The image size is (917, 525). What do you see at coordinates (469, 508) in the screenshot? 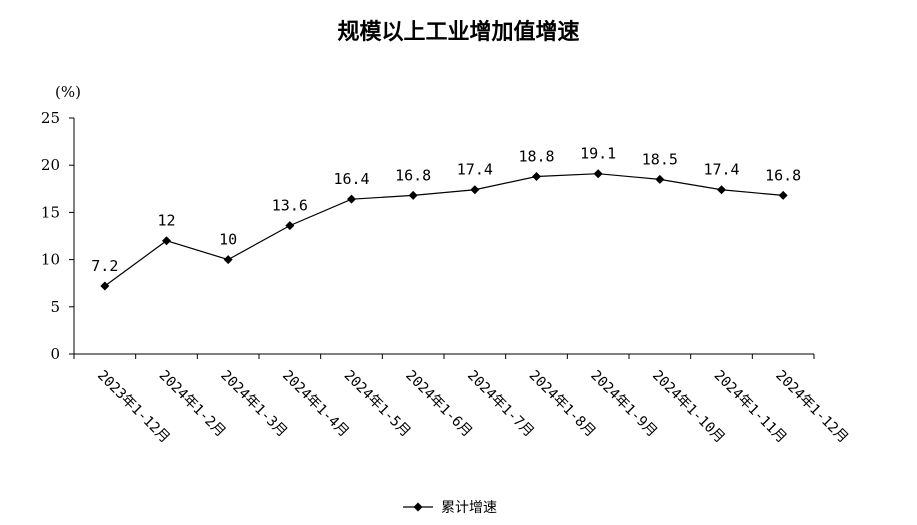
I see `legend-label: 累计增速` at bounding box center [469, 508].